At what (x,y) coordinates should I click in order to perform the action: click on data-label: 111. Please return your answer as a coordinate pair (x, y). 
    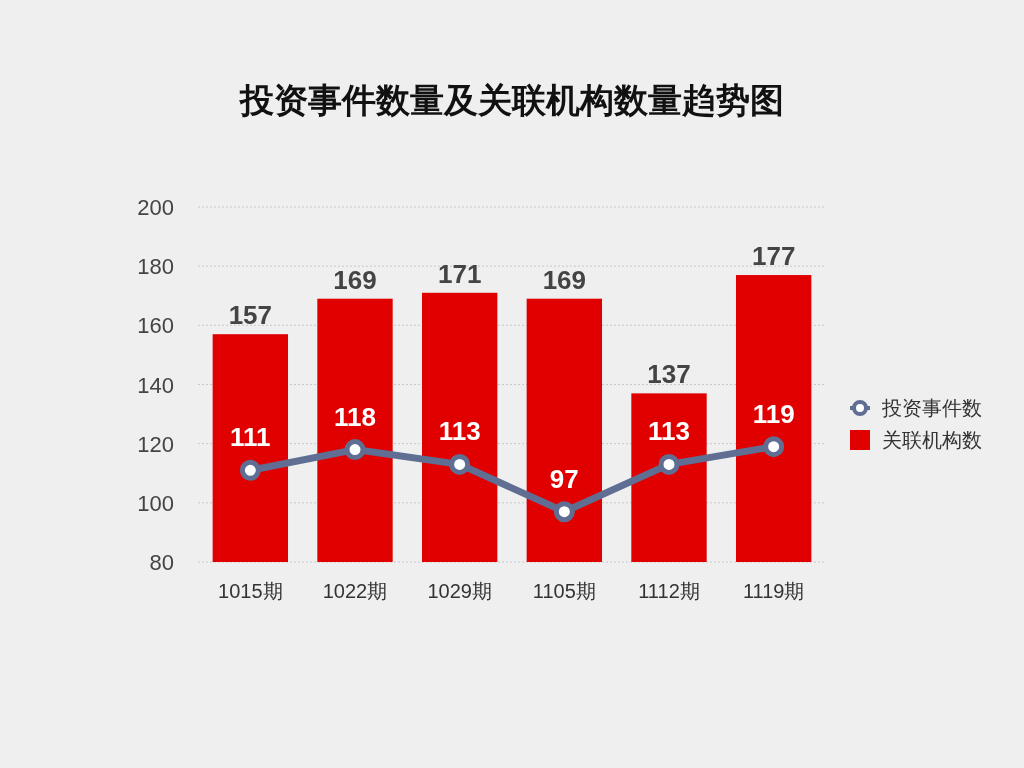
    Looking at the image, I should click on (250, 437).